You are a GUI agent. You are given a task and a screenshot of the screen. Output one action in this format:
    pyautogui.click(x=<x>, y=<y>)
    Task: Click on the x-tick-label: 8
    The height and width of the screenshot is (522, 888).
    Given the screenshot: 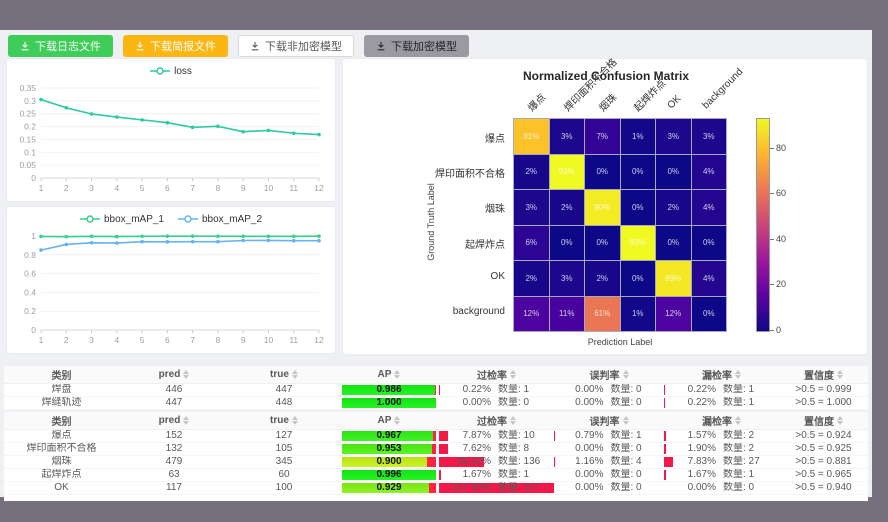 What is the action you would take?
    pyautogui.click(x=218, y=340)
    